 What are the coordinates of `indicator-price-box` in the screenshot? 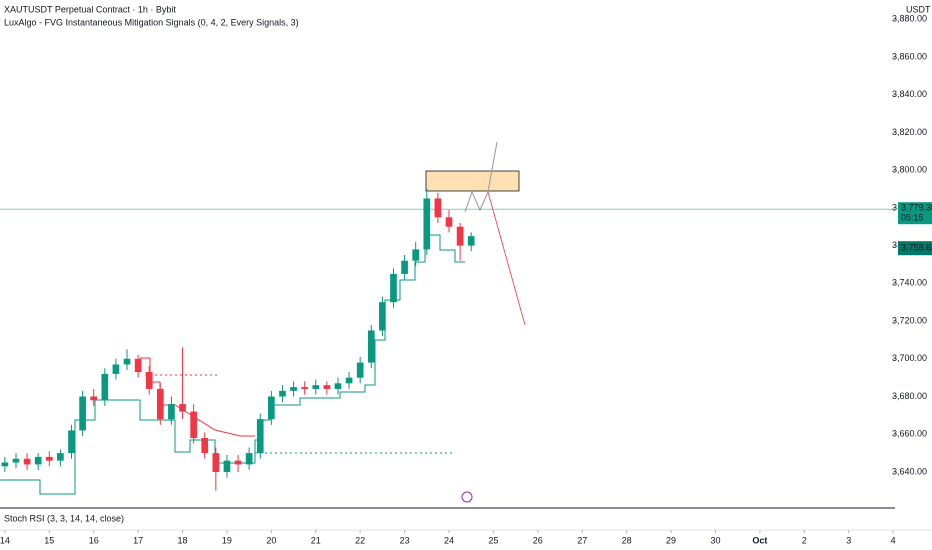 It's located at (915, 248).